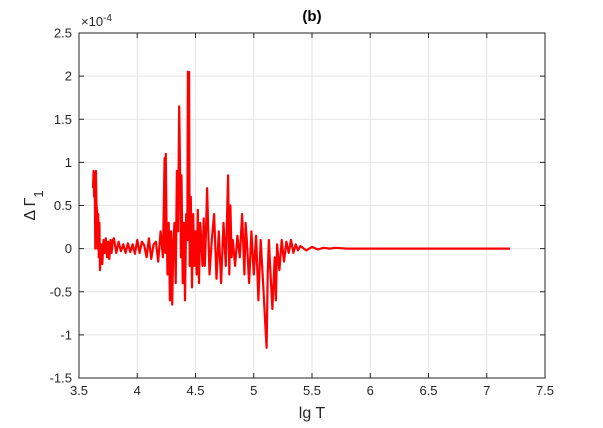 The width and height of the screenshot is (603, 428). Describe the element at coordinates (253, 390) in the screenshot. I see `x-tick-label: 5` at that location.